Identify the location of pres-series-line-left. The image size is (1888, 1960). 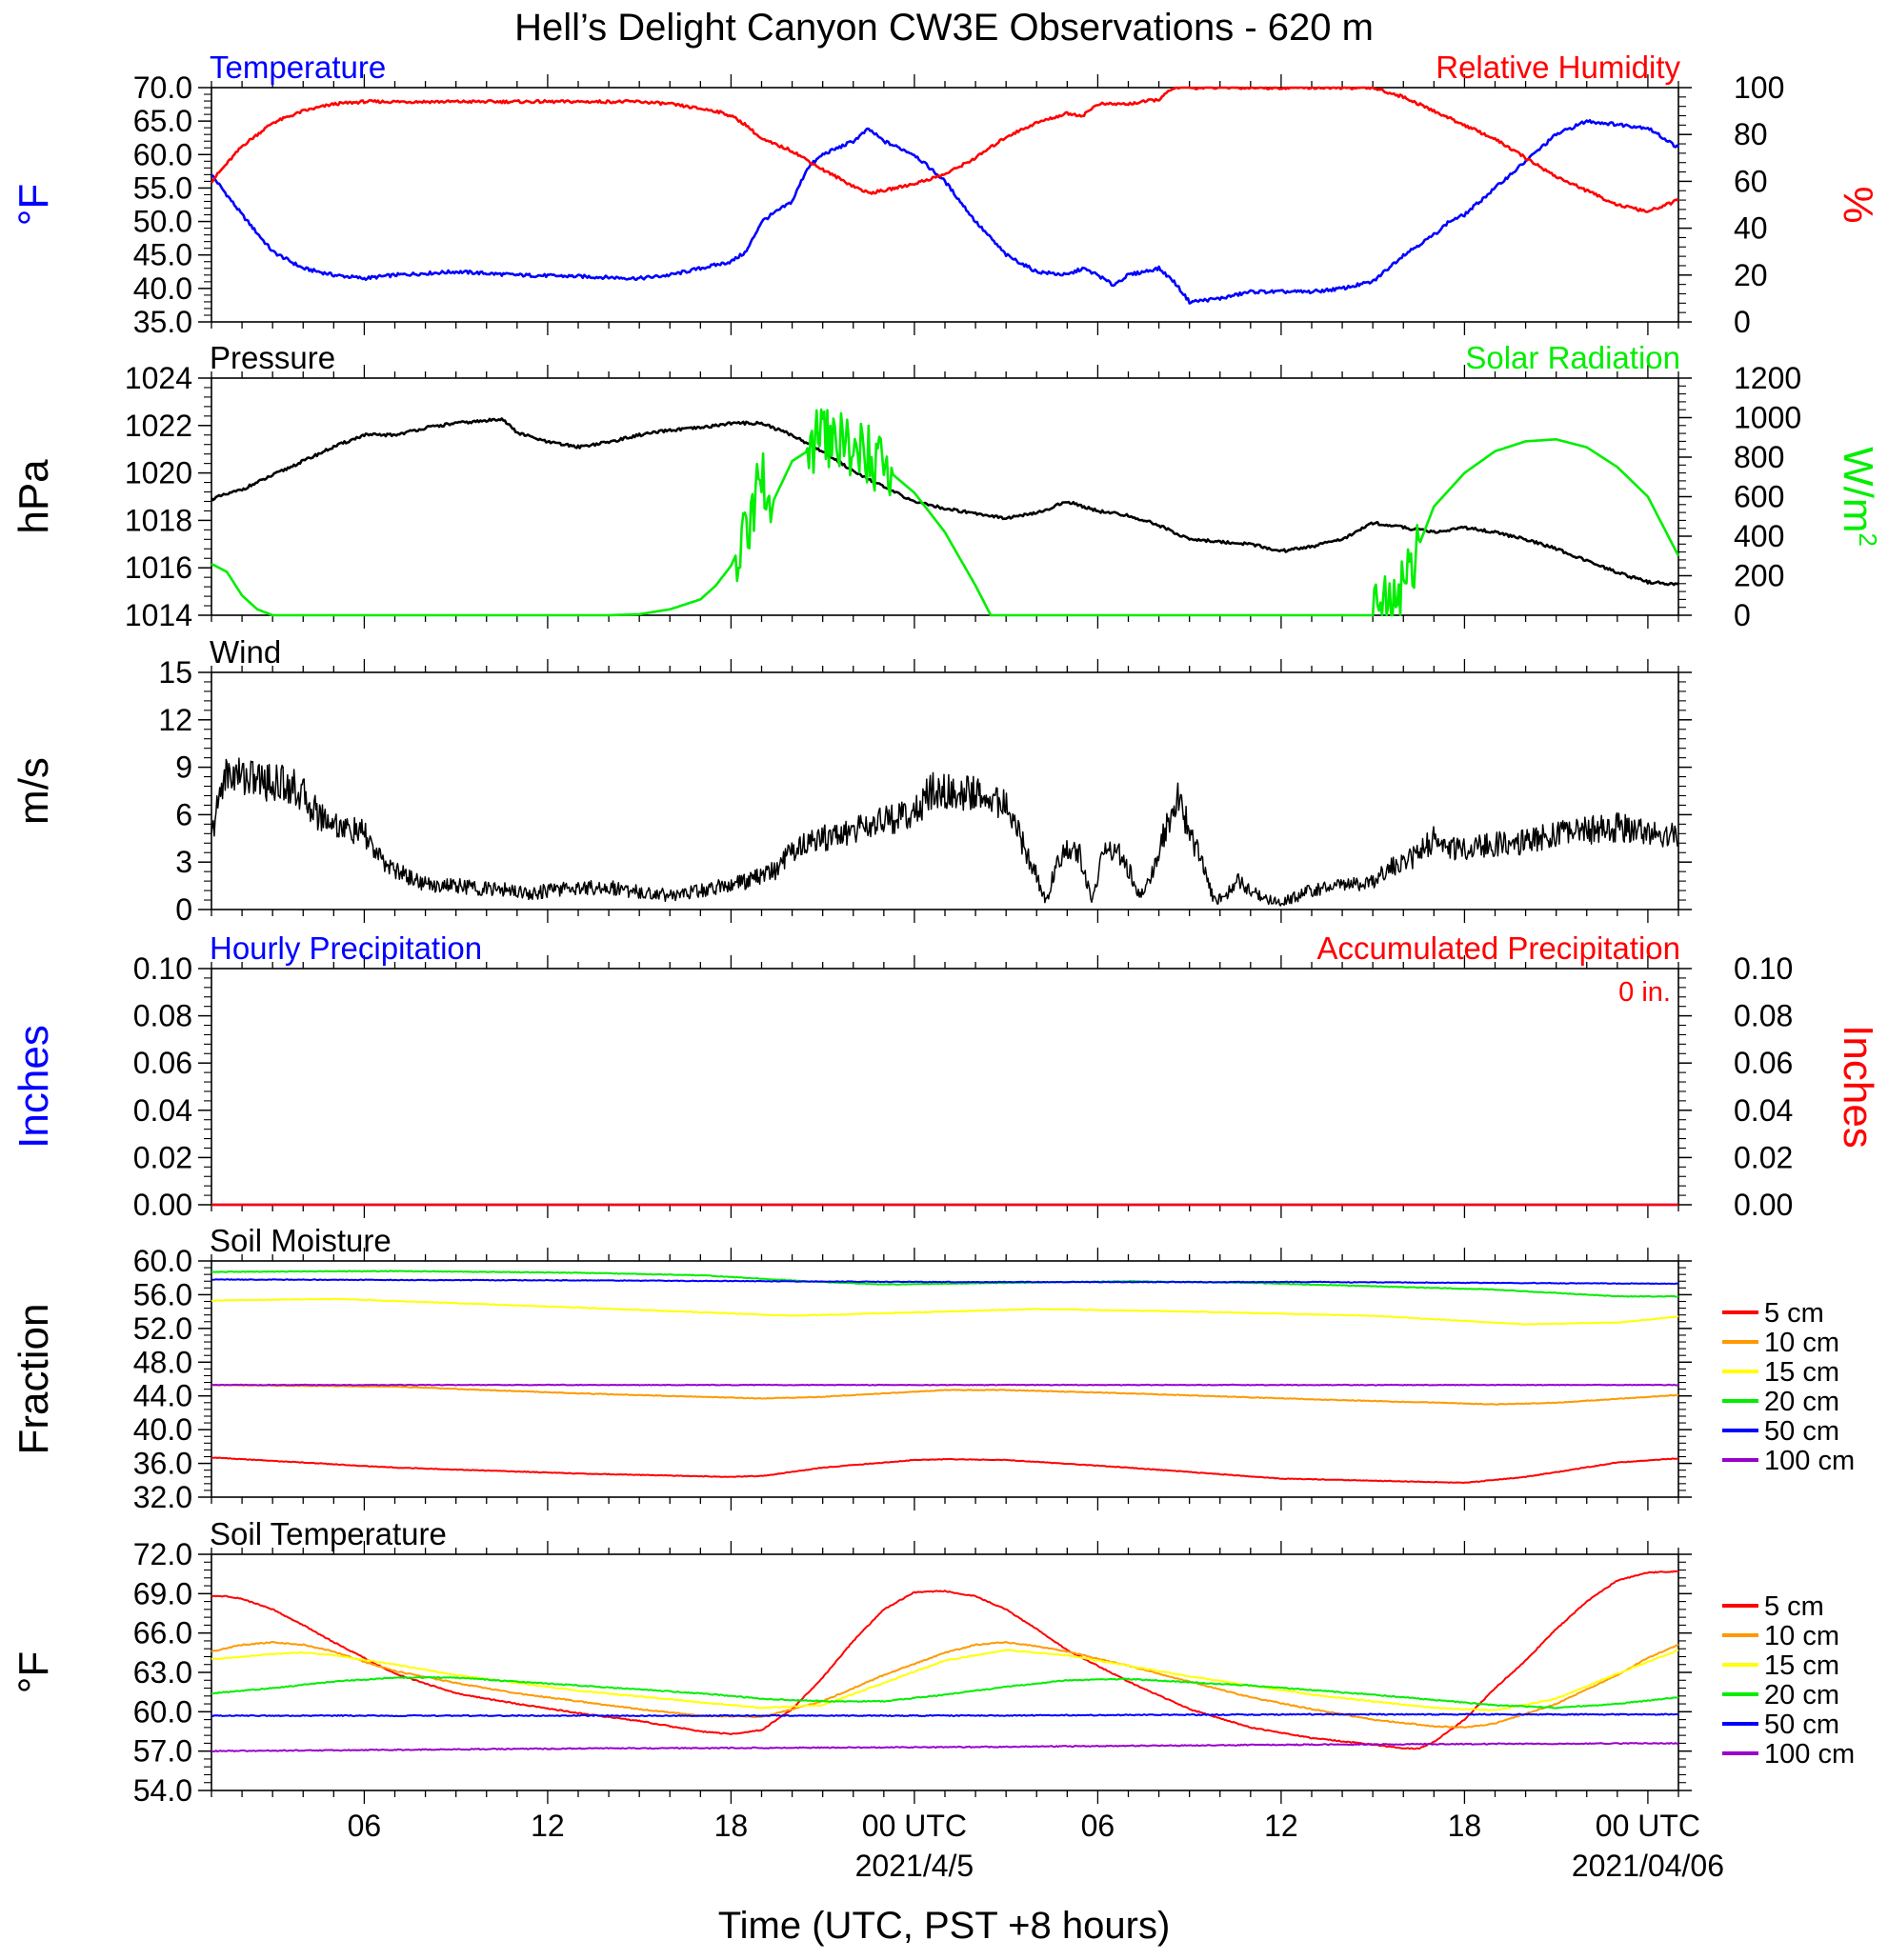
(945, 502).